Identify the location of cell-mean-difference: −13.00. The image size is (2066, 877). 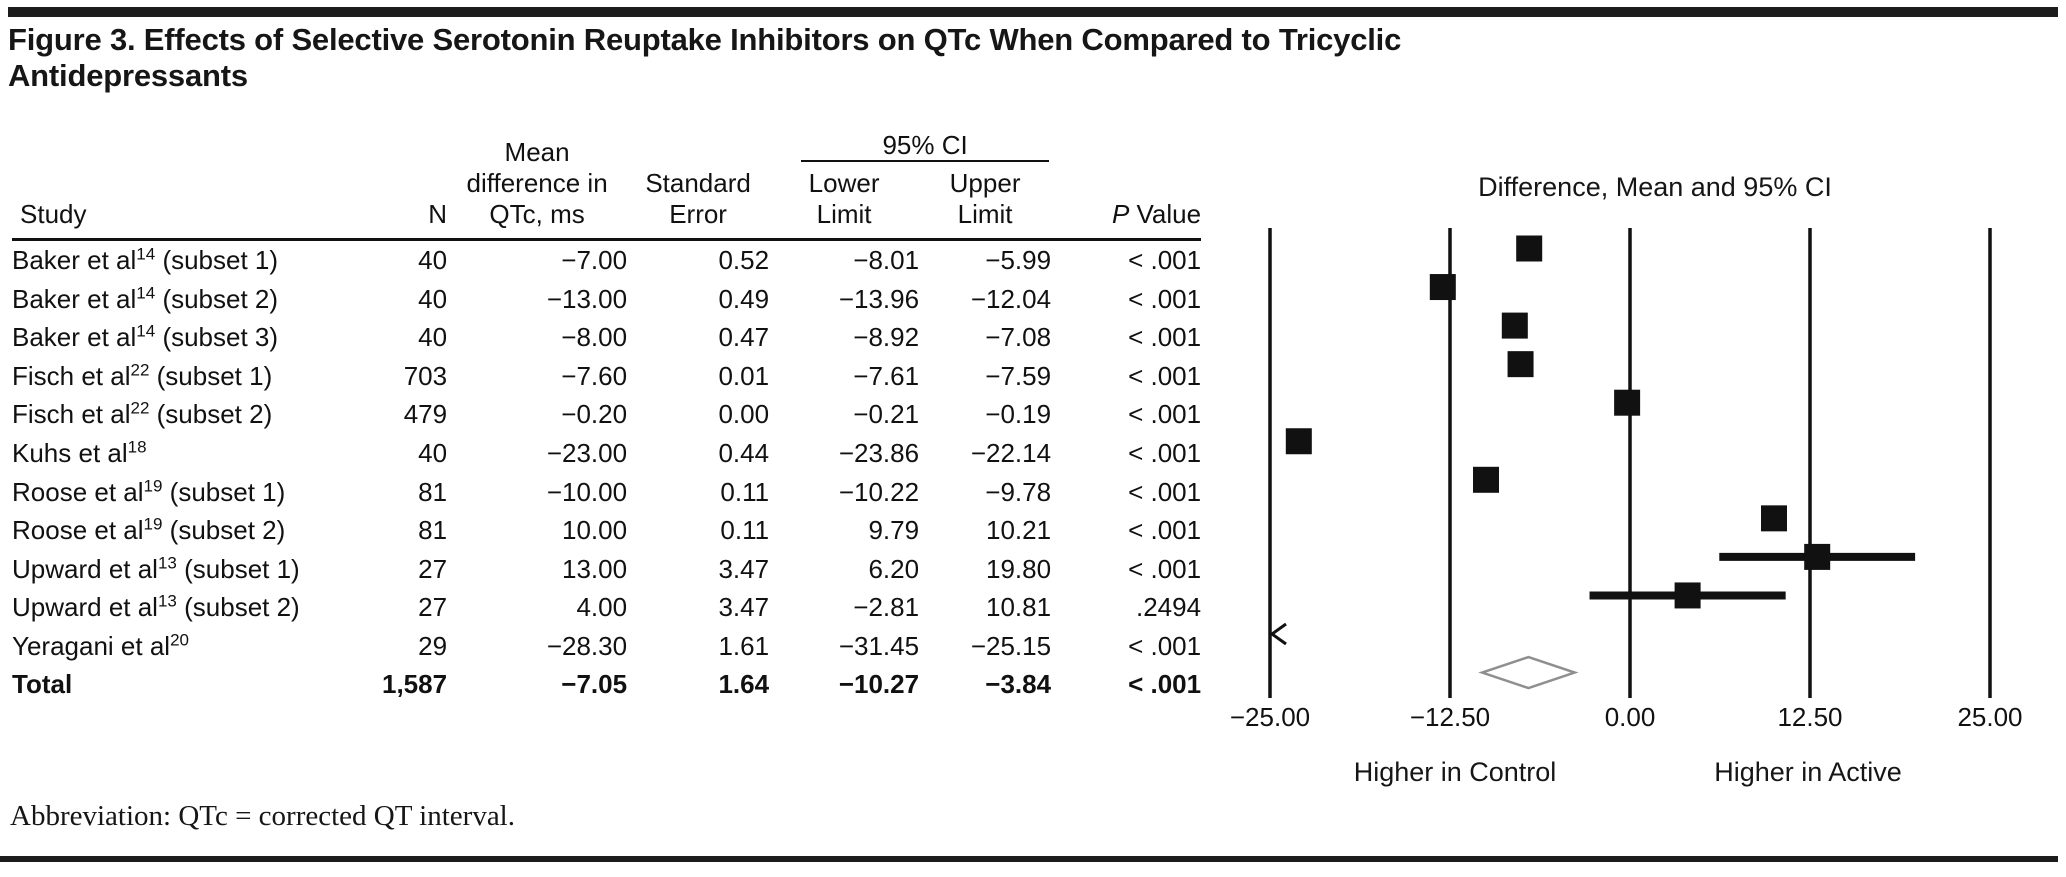
(587, 298).